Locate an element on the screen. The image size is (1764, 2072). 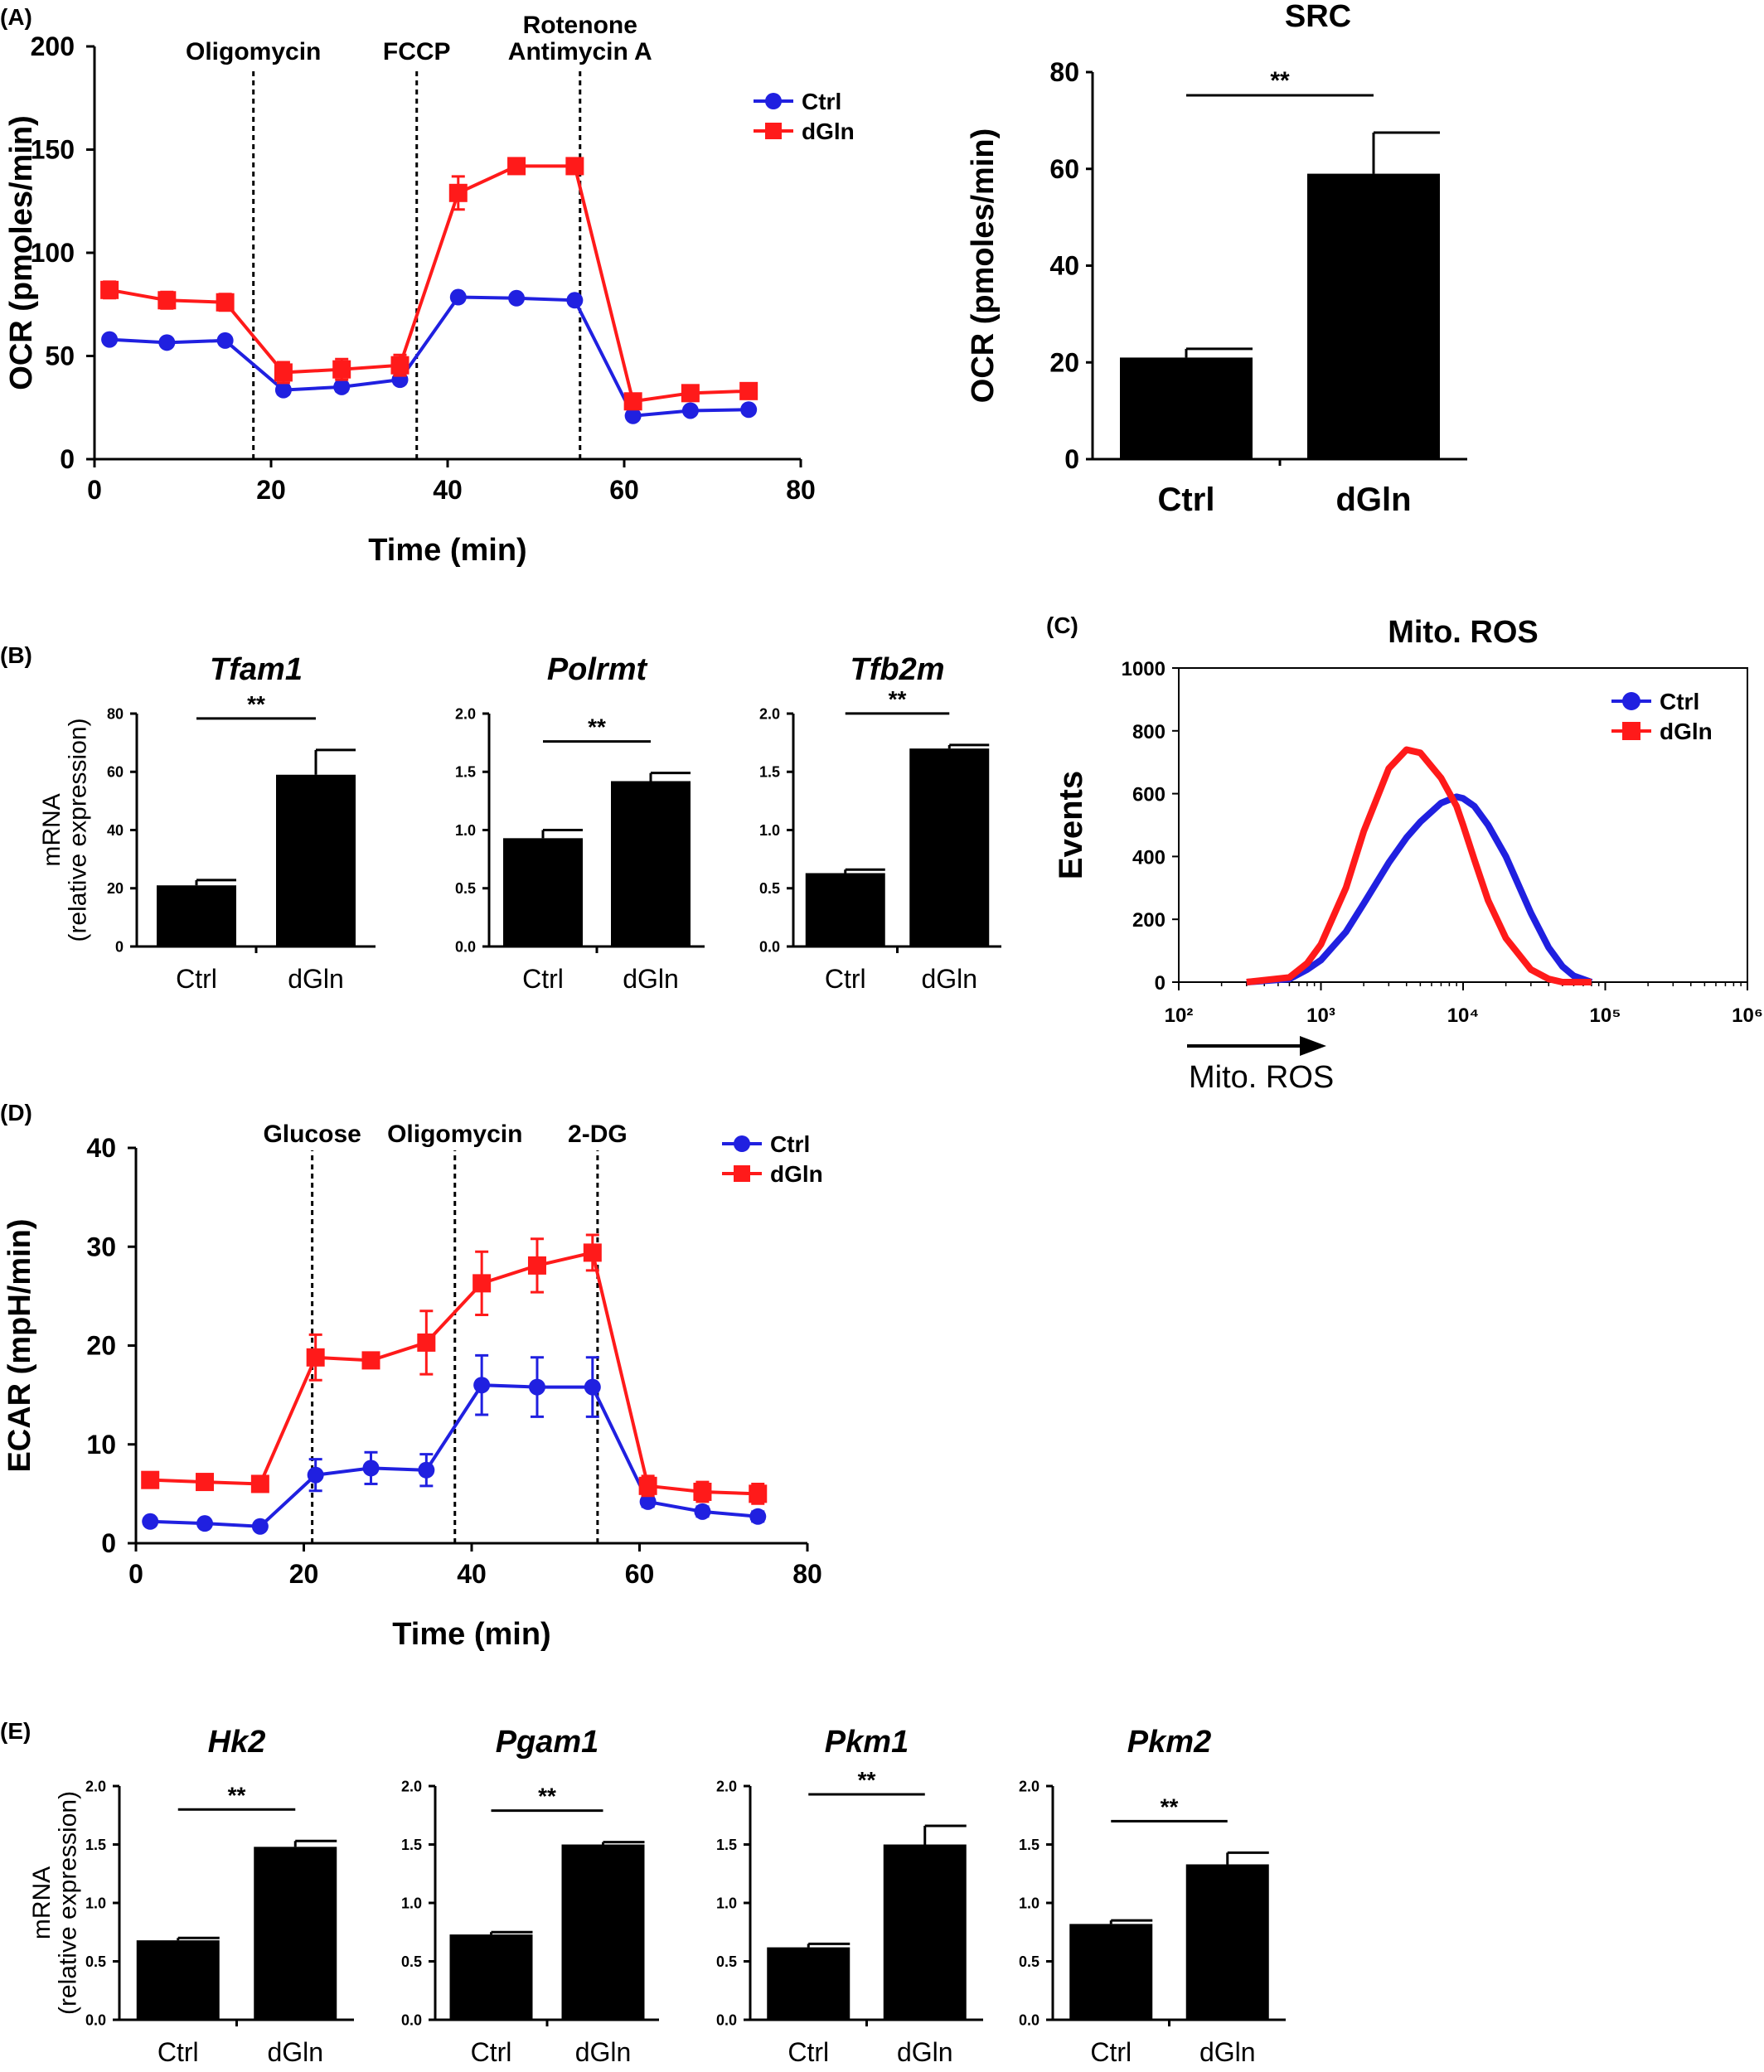
y-tick-label: 150 is located at coordinates (53, 150).